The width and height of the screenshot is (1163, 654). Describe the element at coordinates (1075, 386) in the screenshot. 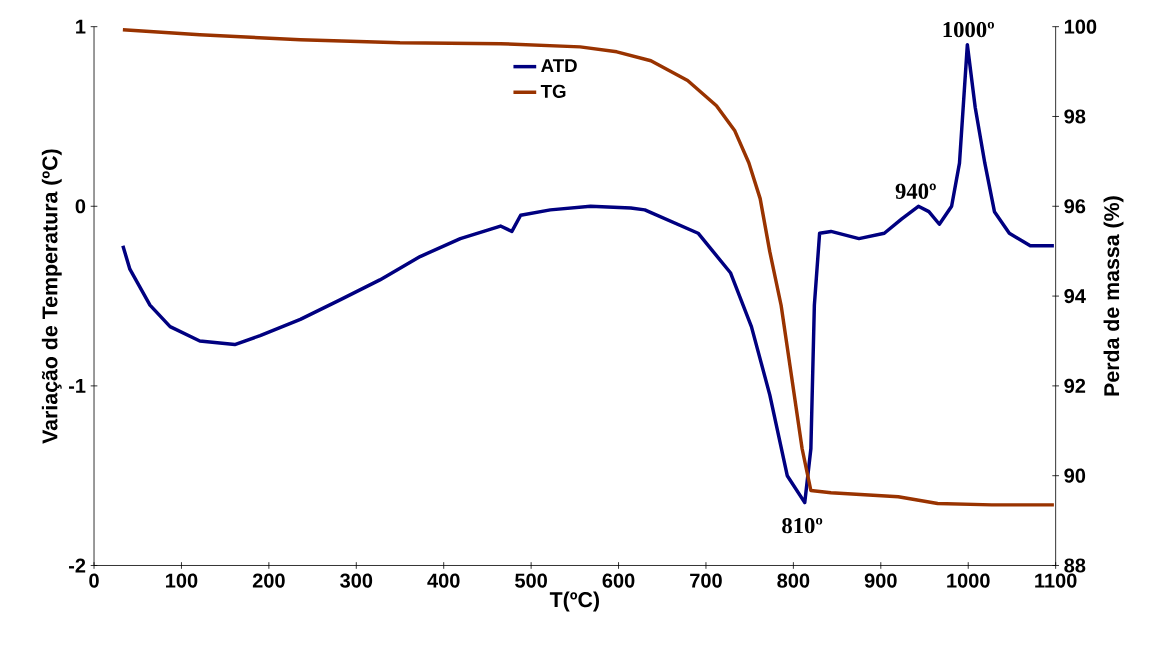

I see `y2-tick-label: 92` at that location.